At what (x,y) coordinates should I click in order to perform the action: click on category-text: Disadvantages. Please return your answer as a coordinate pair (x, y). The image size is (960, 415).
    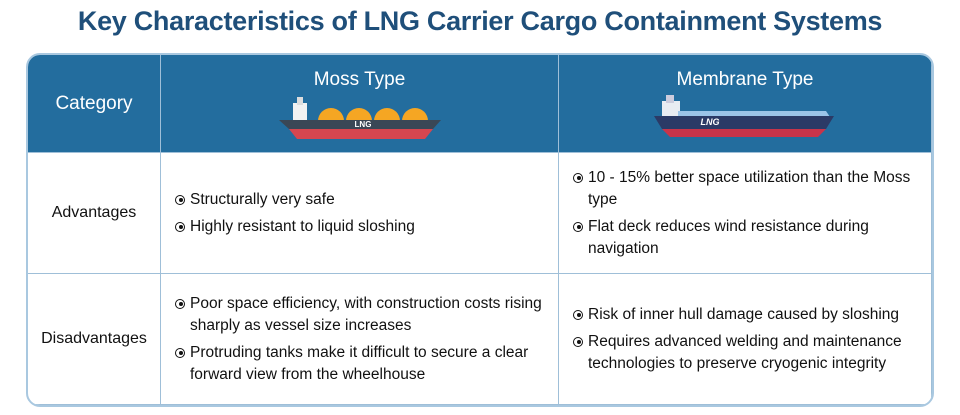
    Looking at the image, I should click on (94, 338).